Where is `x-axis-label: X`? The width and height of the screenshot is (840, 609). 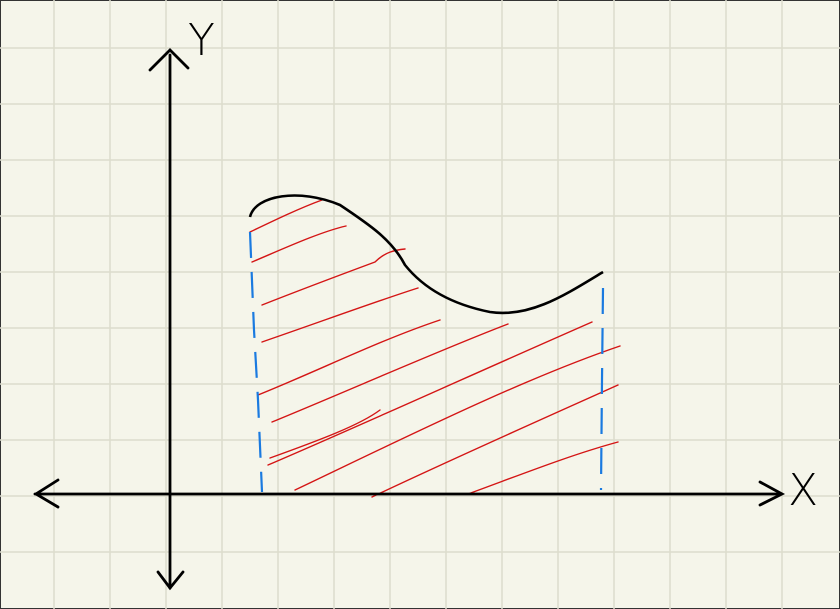 x-axis-label: X is located at coordinates (803, 490).